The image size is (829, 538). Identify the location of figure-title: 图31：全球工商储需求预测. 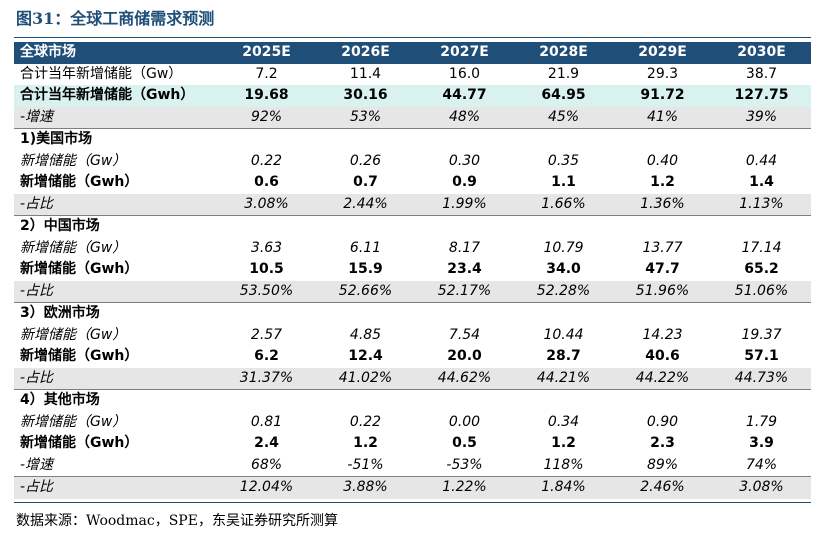
(115, 18).